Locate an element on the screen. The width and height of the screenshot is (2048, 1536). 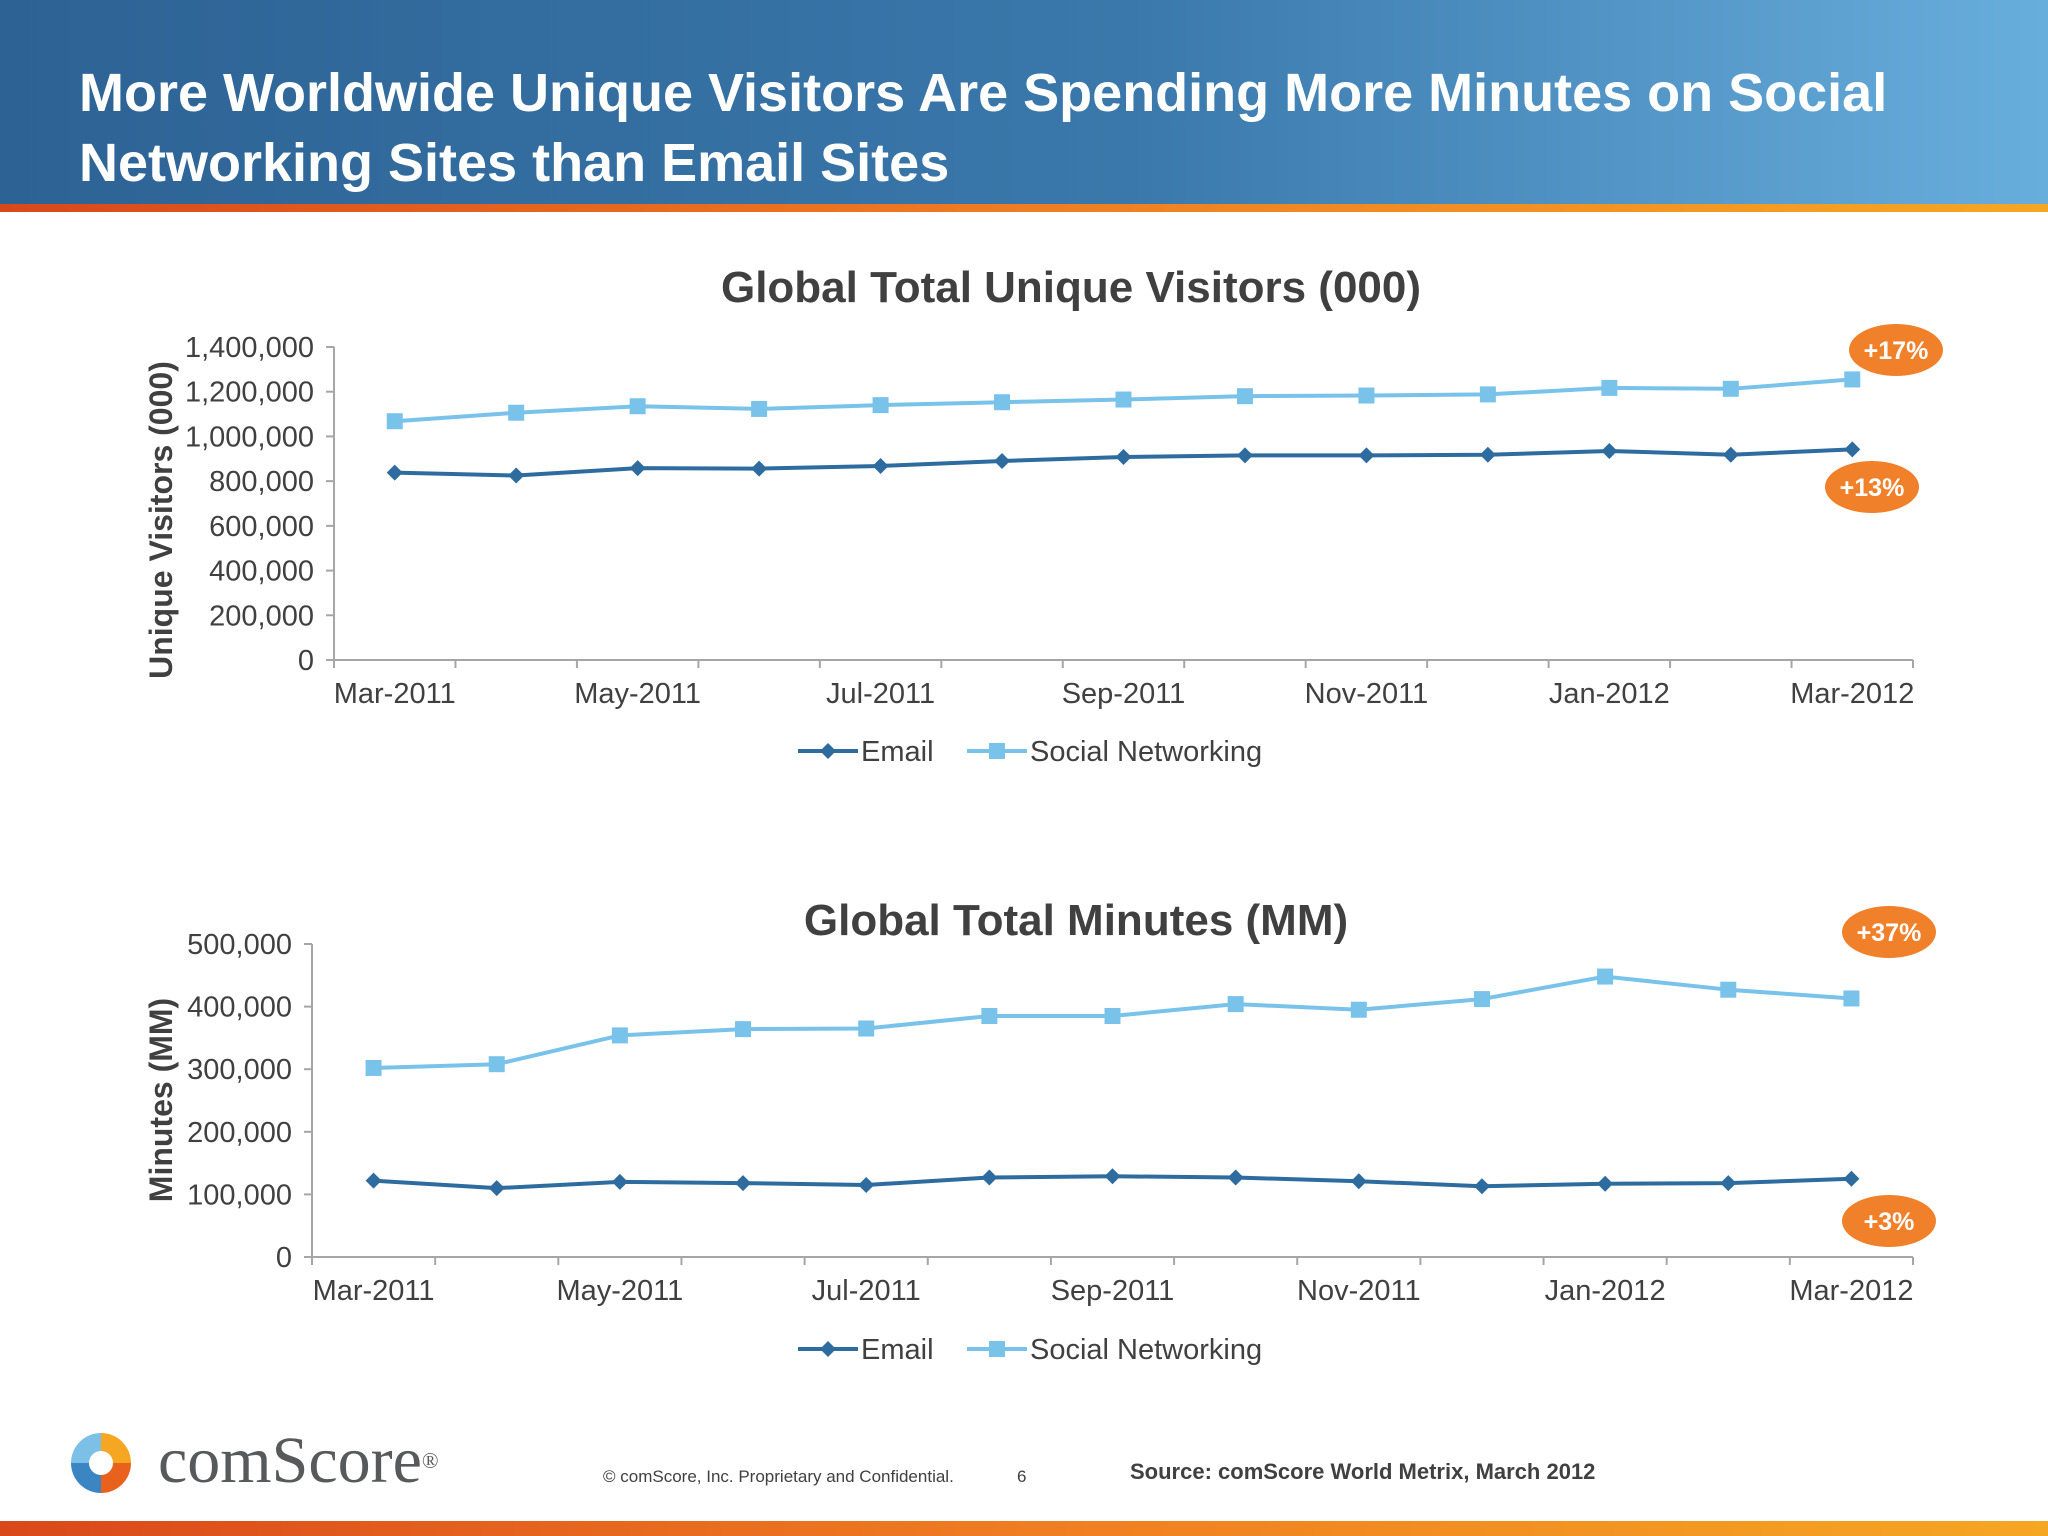
y-tick-label: 1,200,000 is located at coordinates (249, 393).